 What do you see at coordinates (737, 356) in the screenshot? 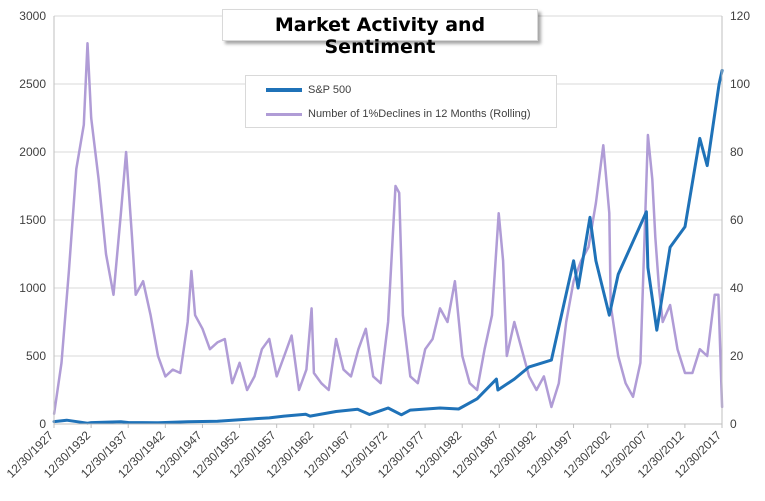
I see `y-right-tick-1: 20` at bounding box center [737, 356].